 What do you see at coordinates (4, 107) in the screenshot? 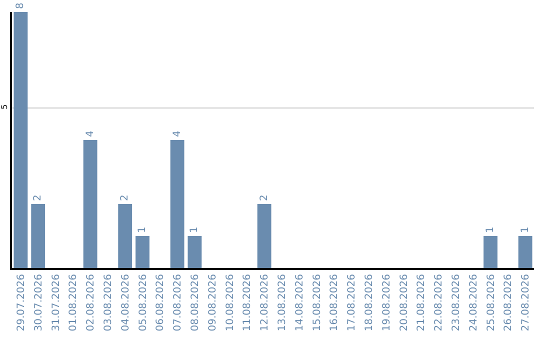
I see `y-tick-label: 5` at bounding box center [4, 107].